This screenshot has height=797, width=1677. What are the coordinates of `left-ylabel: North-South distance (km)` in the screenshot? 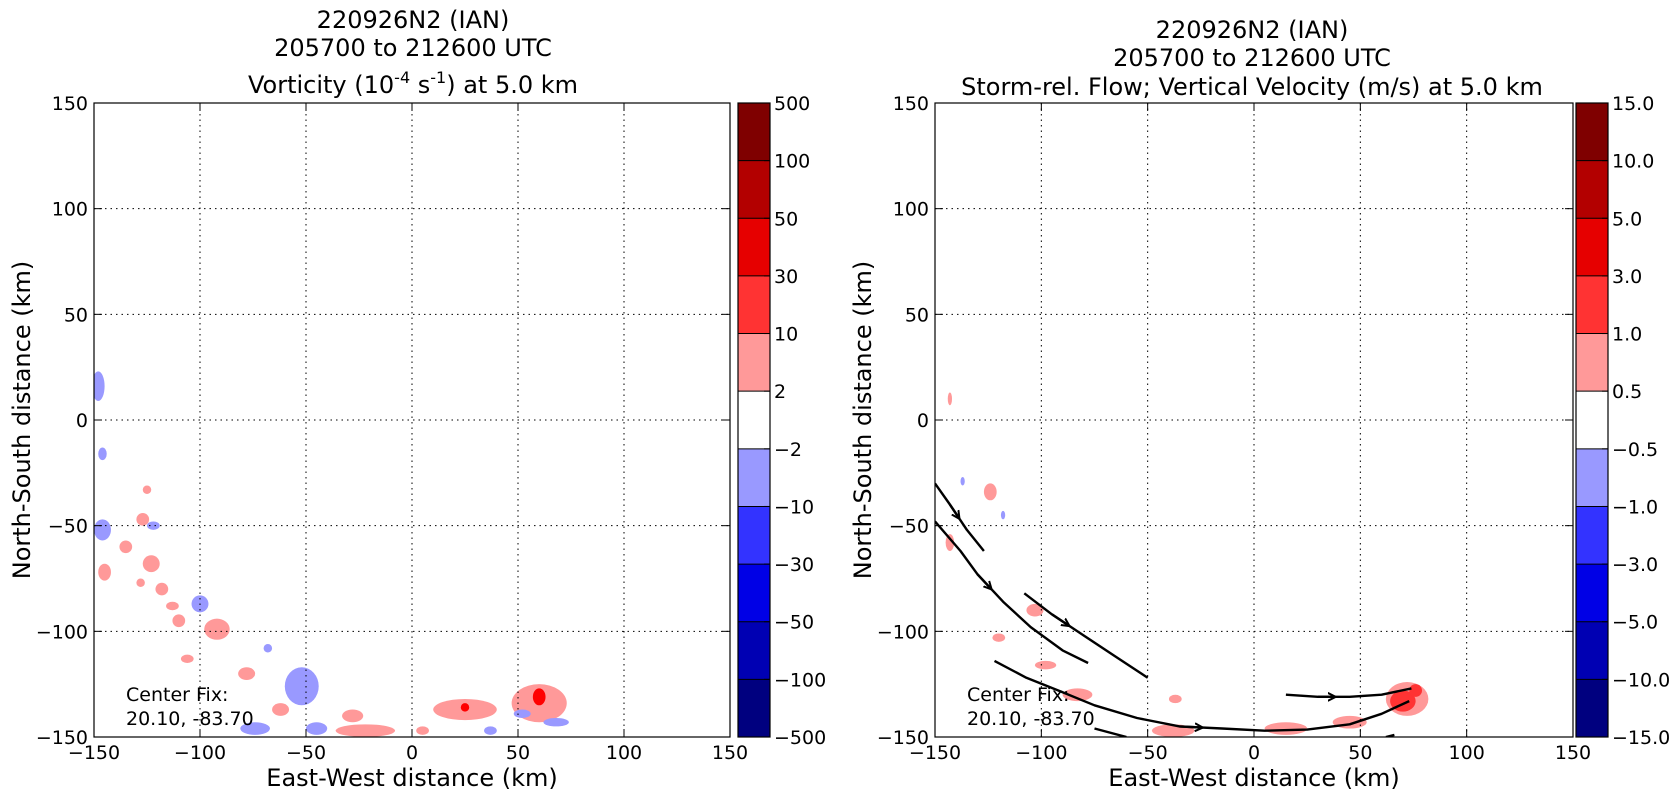 It's located at (22, 420).